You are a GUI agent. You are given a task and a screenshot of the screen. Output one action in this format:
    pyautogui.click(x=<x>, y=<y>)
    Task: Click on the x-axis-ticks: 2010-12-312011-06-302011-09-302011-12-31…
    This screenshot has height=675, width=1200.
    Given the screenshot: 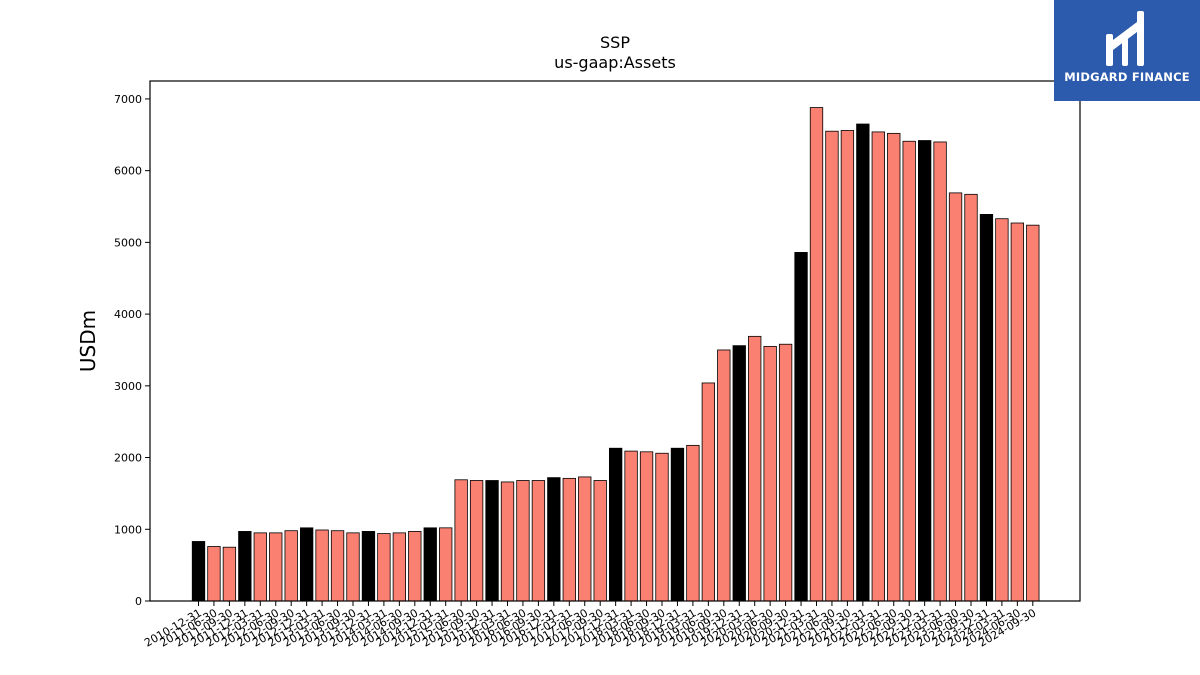 What is the action you would take?
    pyautogui.click(x=590, y=625)
    